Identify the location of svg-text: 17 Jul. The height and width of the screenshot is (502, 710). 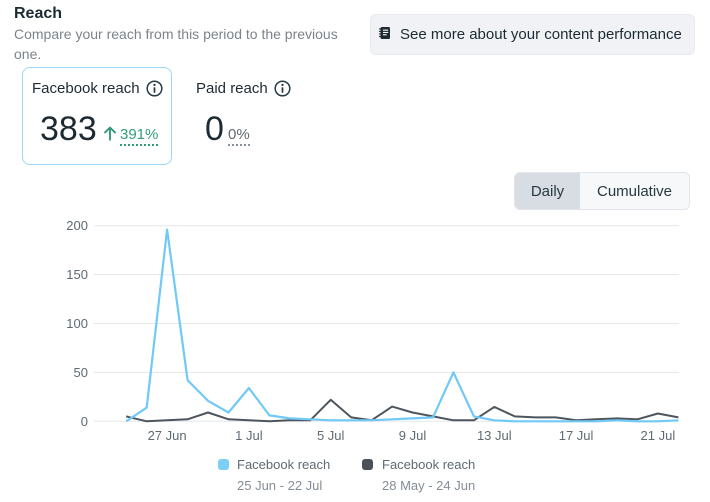
(576, 435).